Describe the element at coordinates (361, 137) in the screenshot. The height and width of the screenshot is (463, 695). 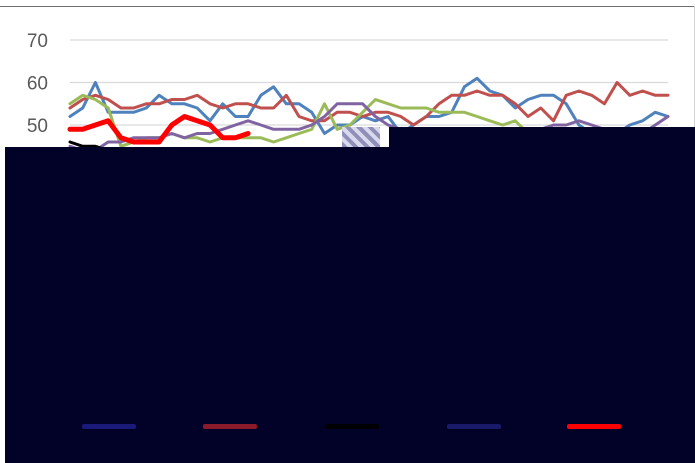
I see `image-artifact` at that location.